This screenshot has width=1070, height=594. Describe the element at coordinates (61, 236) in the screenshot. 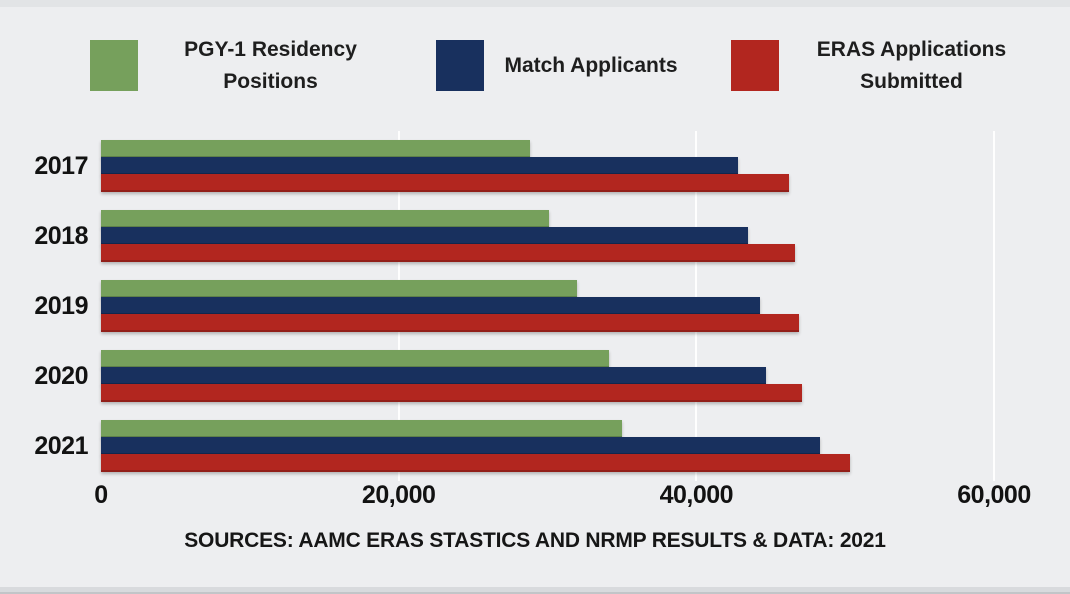

I see `year-label: 2018` at that location.